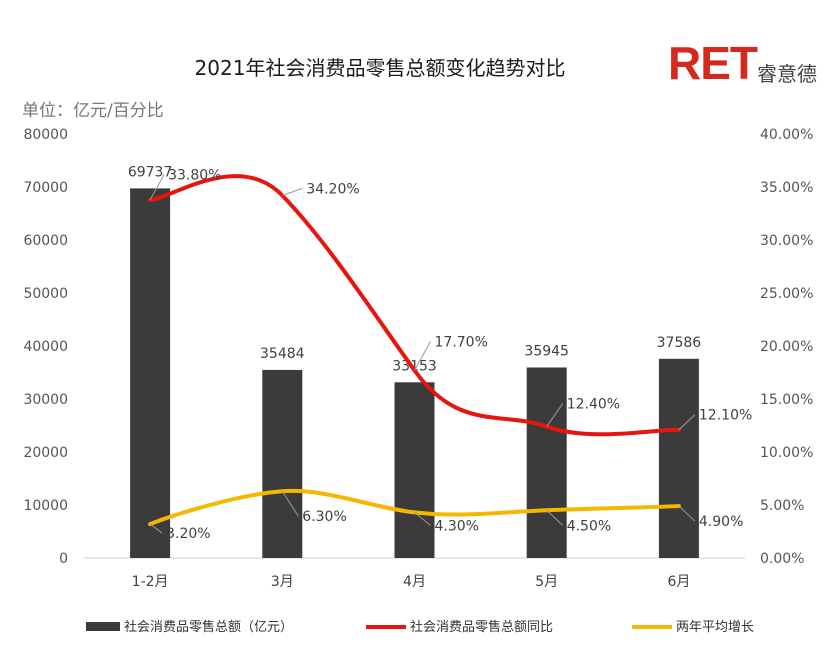  Describe the element at coordinates (786, 453) in the screenshot. I see `right-tick-label: 10.00%` at that location.